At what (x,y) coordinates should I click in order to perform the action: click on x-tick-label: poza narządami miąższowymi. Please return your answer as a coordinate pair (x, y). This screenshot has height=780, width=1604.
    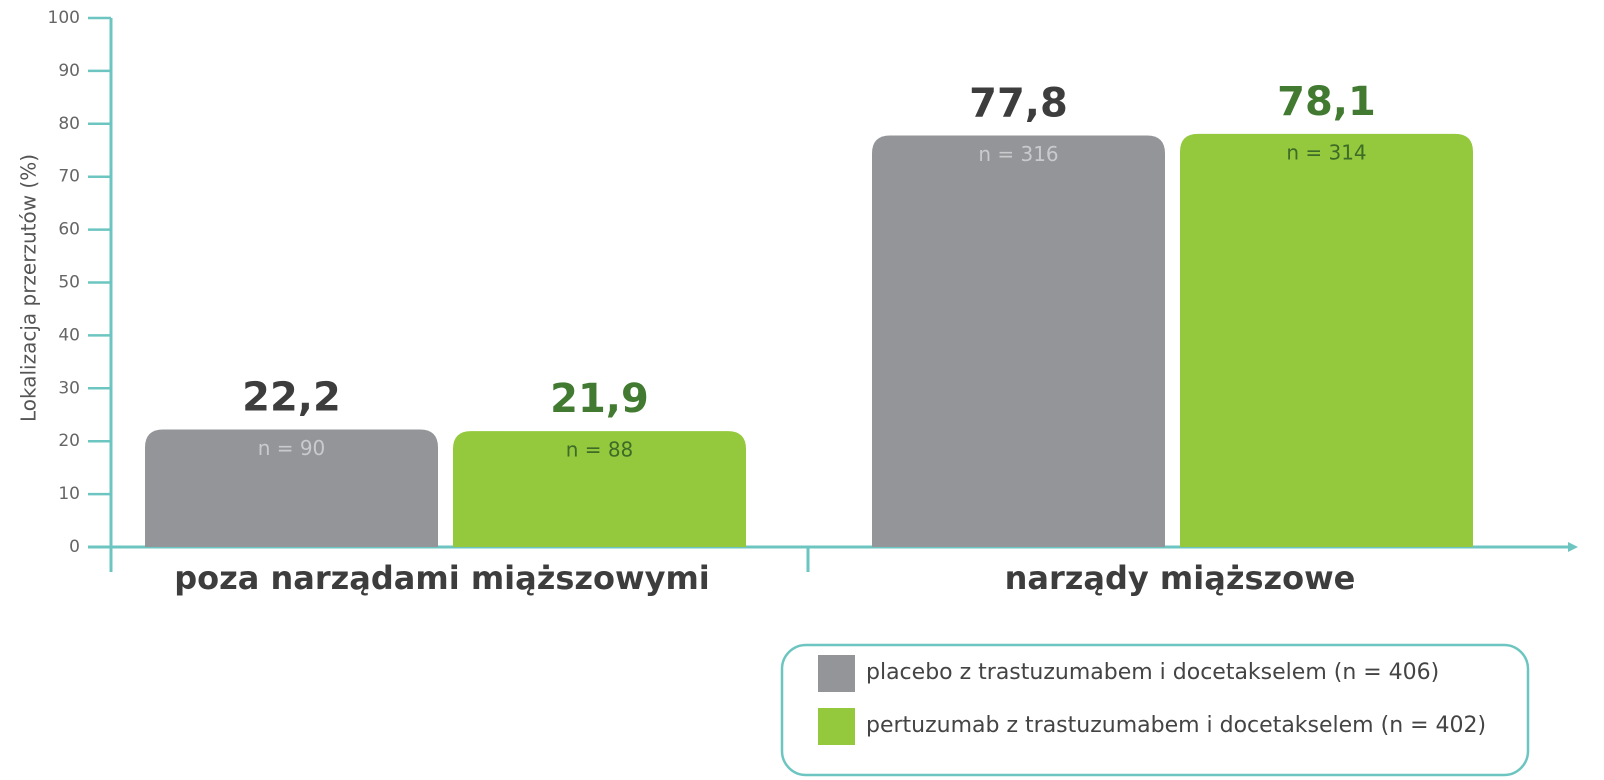
    Looking at the image, I should click on (442, 578).